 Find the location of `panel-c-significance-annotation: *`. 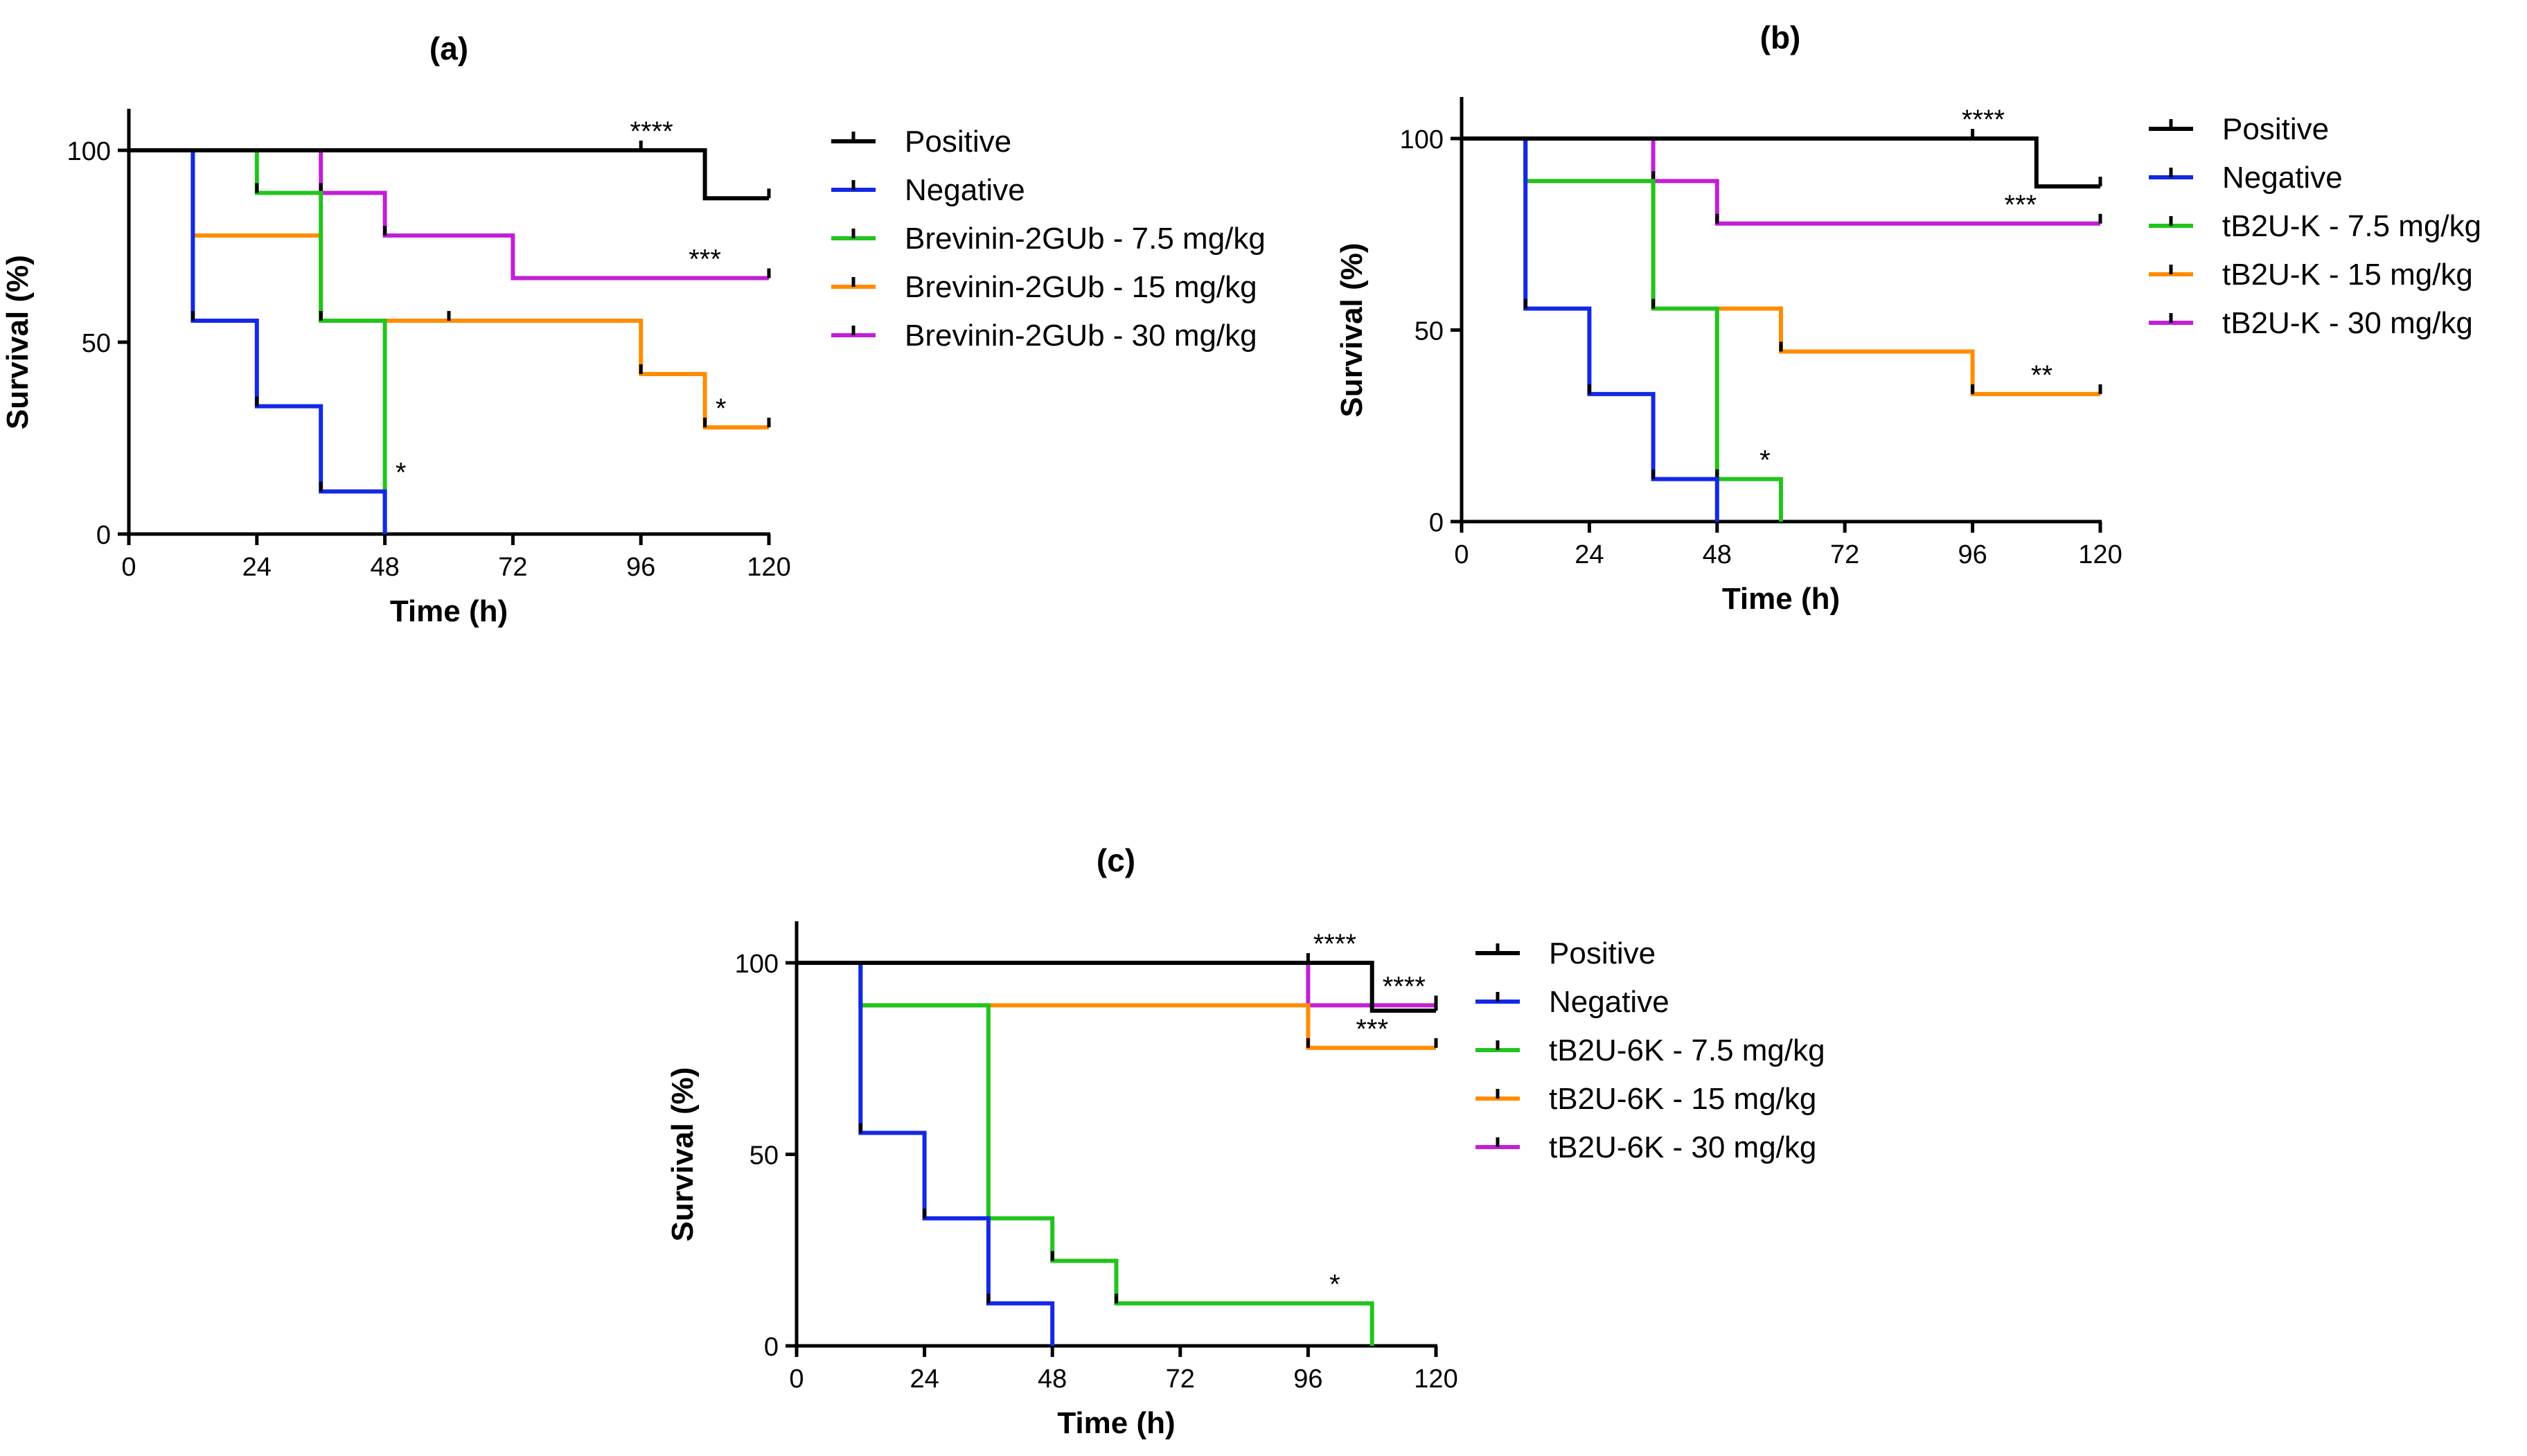

panel-c-significance-annotation: * is located at coordinates (1334, 1285).